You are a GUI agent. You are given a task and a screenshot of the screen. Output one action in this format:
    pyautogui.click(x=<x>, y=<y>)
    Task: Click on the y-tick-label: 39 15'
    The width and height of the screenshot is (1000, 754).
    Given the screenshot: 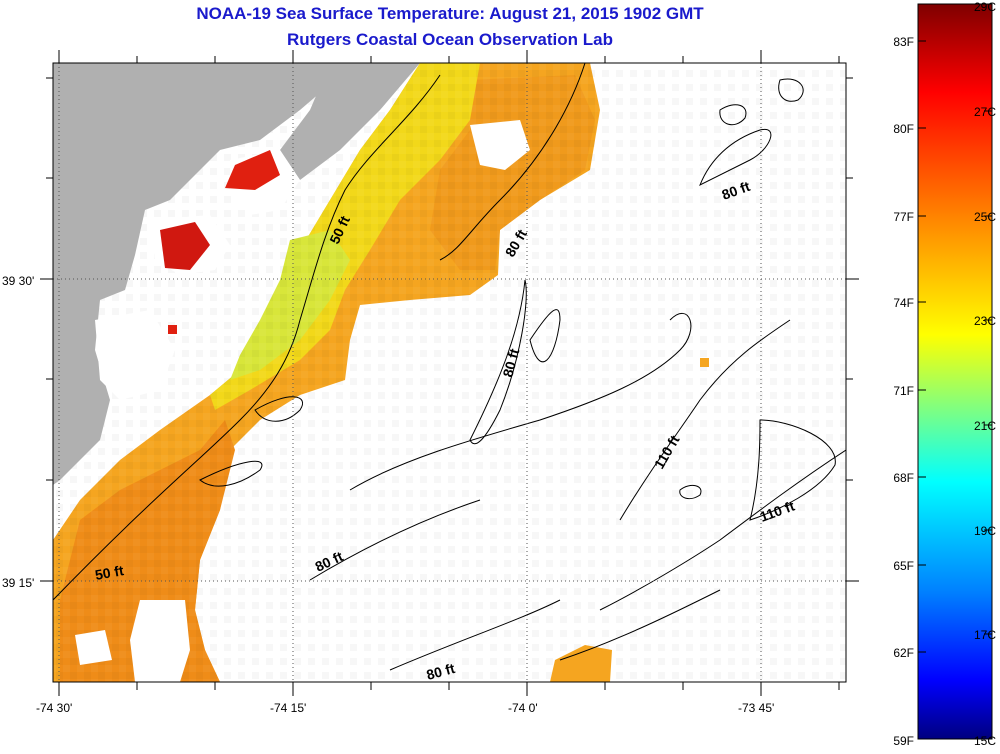 What is the action you would take?
    pyautogui.click(x=18, y=583)
    